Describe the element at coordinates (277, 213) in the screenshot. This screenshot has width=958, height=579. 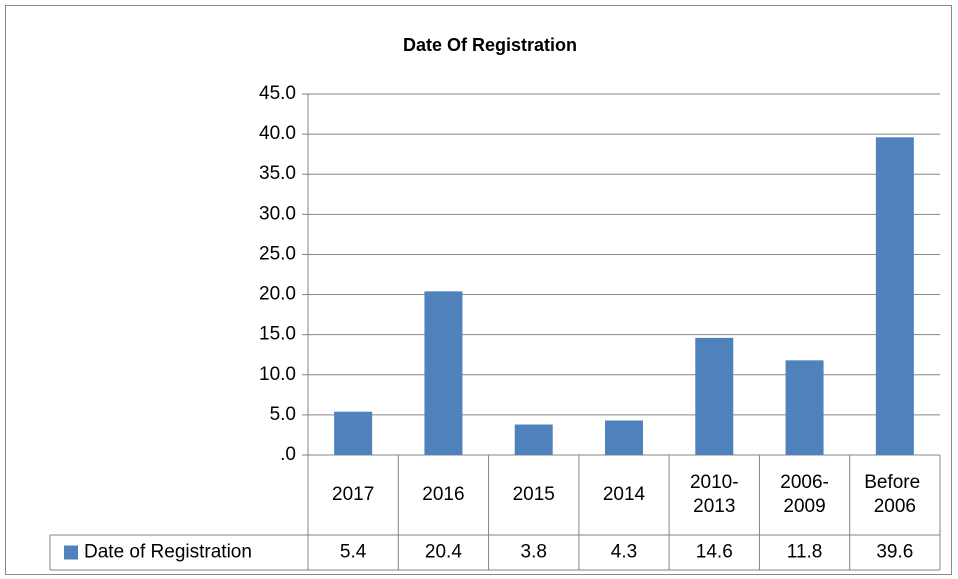
I see `y-tick-label: 30.0` at that location.